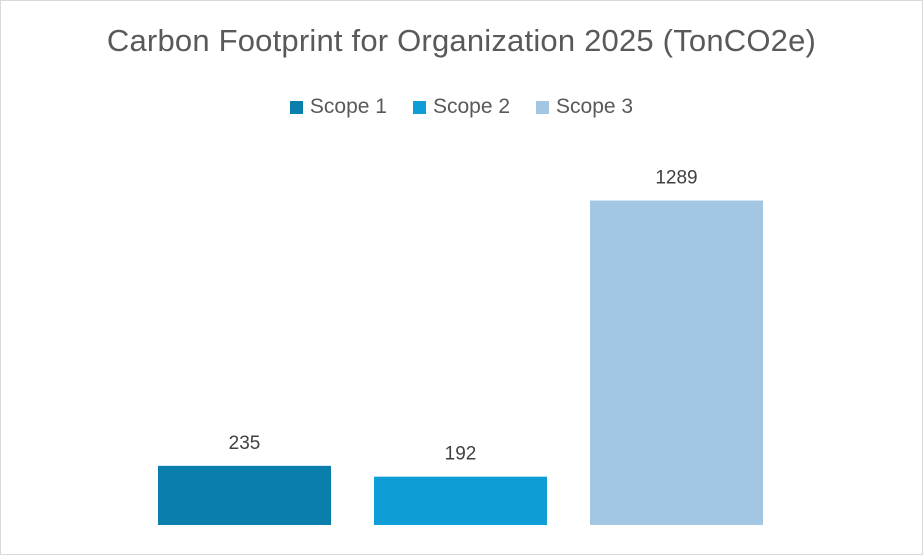 Image resolution: width=923 pixels, height=555 pixels. Describe the element at coordinates (676, 178) in the screenshot. I see `data-label-scope-3: 1289` at that location.